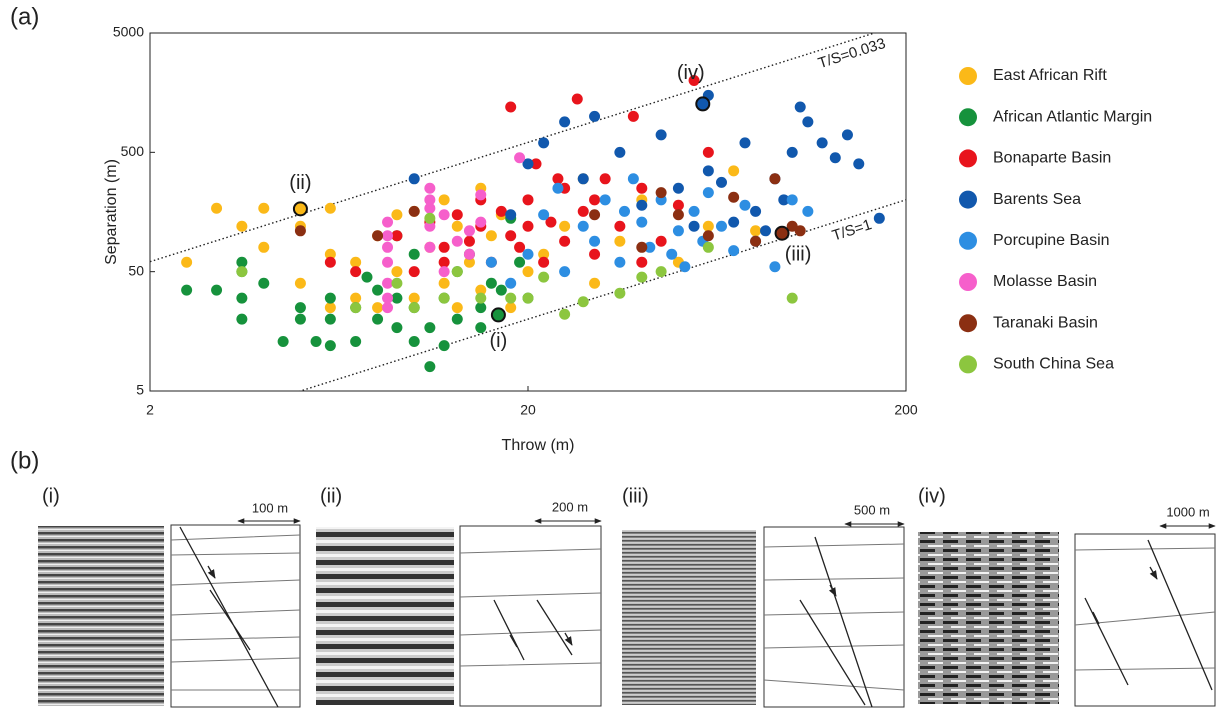 The image size is (1222, 714). What do you see at coordinates (538, 445) in the screenshot?
I see `x-axis-label: Throw (m)` at bounding box center [538, 445].